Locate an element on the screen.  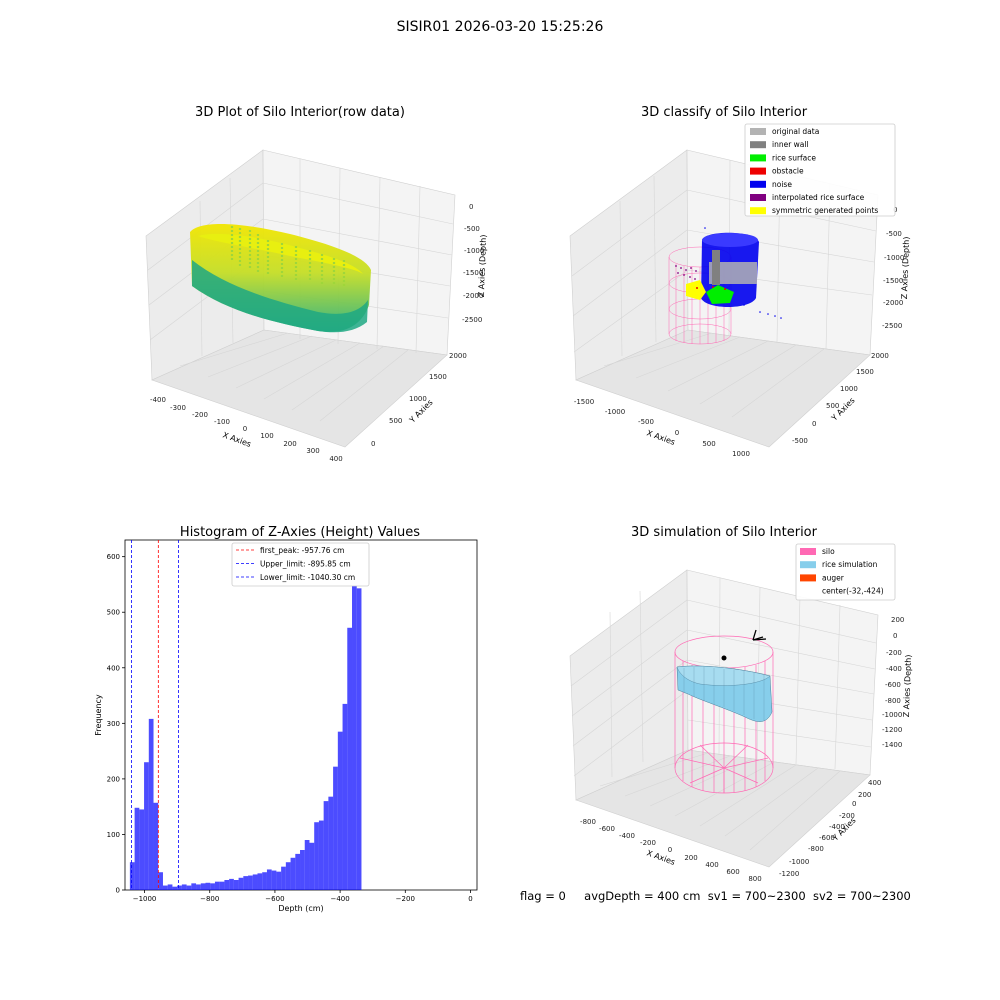
simulation-x-tick-label: 0 is located at coordinates (670, 850).